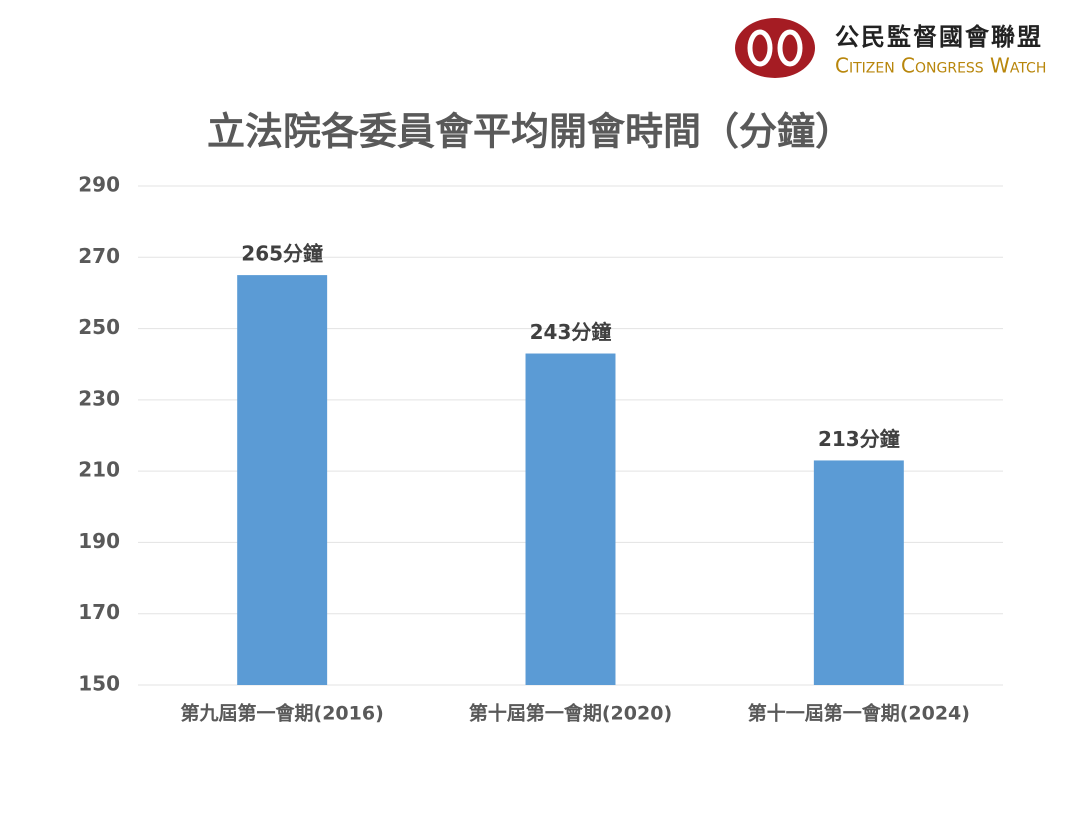 The image size is (1090, 818). What do you see at coordinates (530, 132) in the screenshot?
I see `chart-title: 立法院各委員會平均開會時間（分鐘）` at bounding box center [530, 132].